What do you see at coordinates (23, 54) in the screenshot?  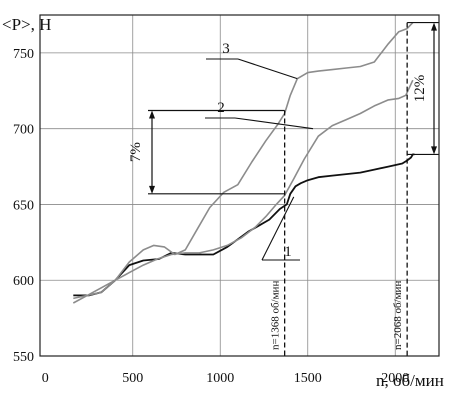 I see `y-tick-label: 750` at bounding box center [23, 54].